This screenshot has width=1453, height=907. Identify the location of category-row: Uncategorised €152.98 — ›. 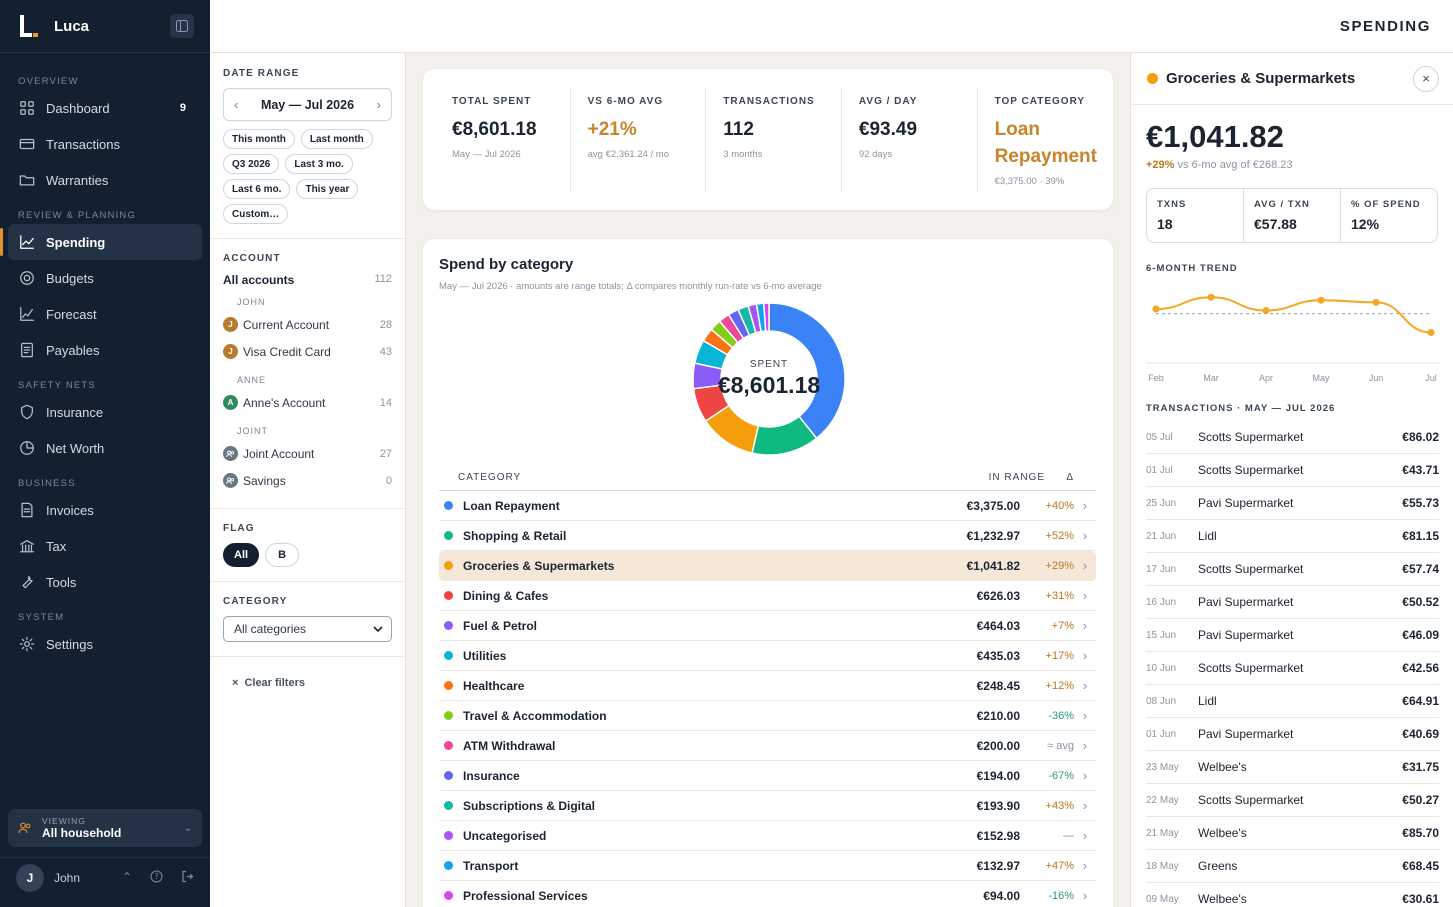
(767, 836).